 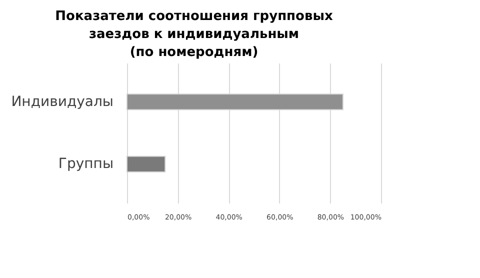 What do you see at coordinates (194, 34) in the screenshot?
I see `chart-title: Показатели соотношения групповых заездов к индивидуальным (по номеродням)` at bounding box center [194, 34].